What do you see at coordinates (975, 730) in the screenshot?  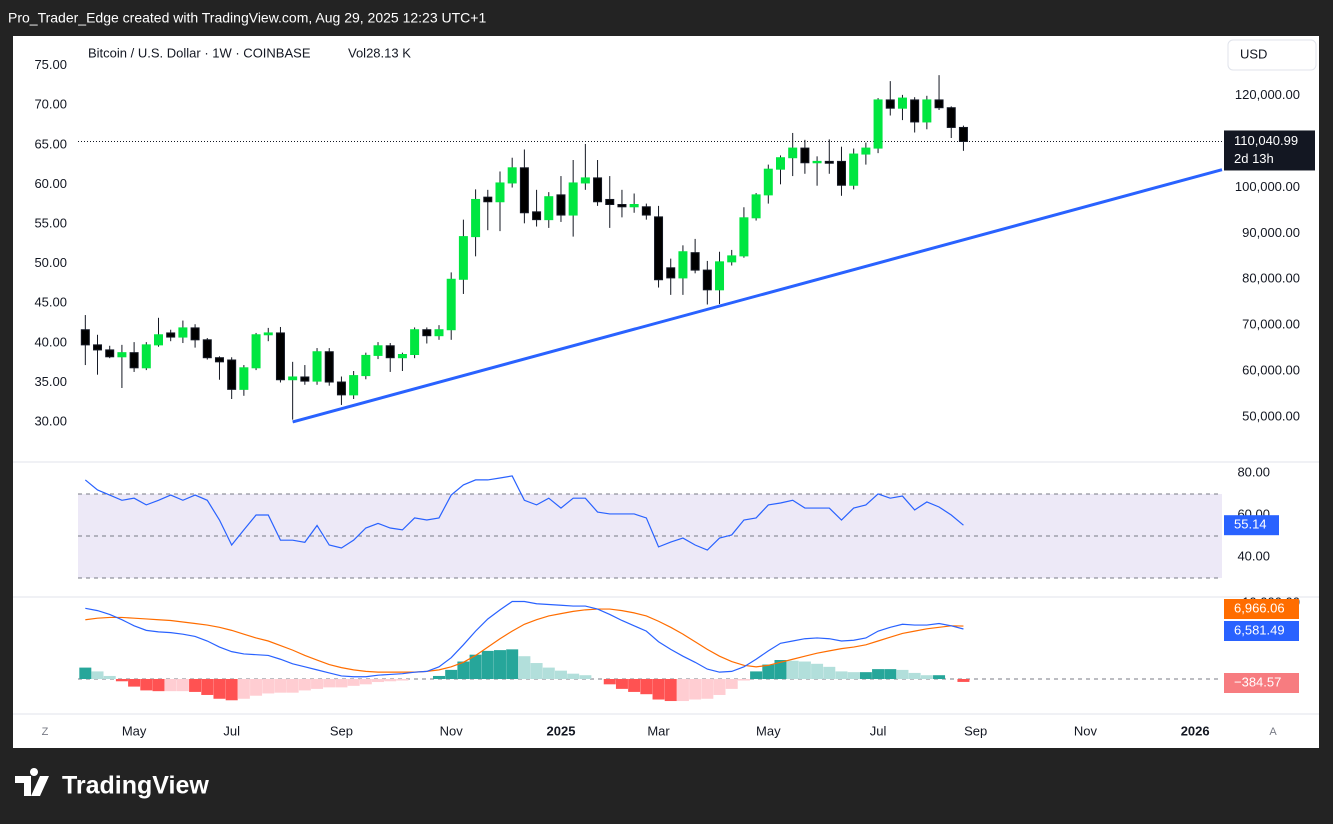 I see `x-tick-label: Sep` at bounding box center [975, 730].